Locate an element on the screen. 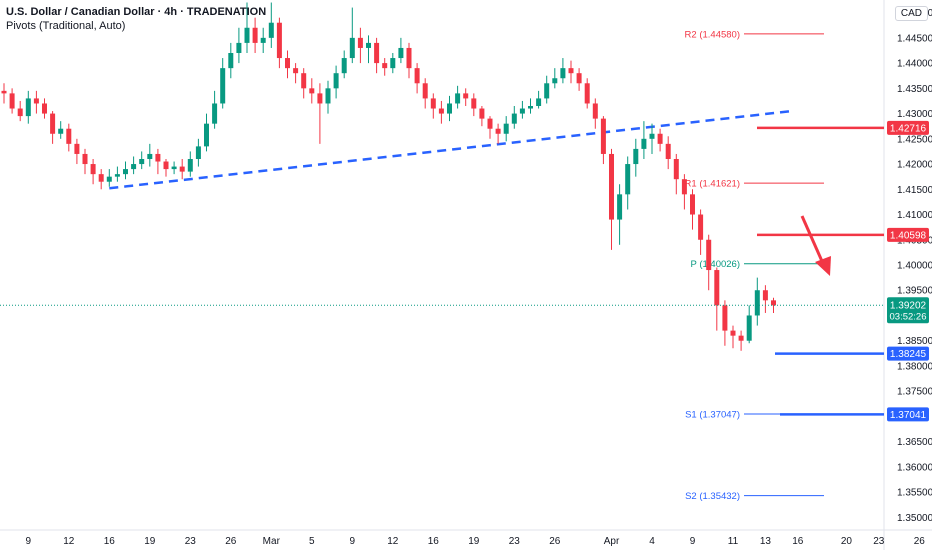 The width and height of the screenshot is (932, 550). x-tick-label: 4 is located at coordinates (652, 541).